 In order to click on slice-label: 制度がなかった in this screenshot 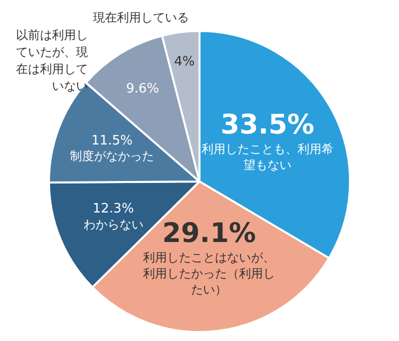, I will do `click(112, 156)`.